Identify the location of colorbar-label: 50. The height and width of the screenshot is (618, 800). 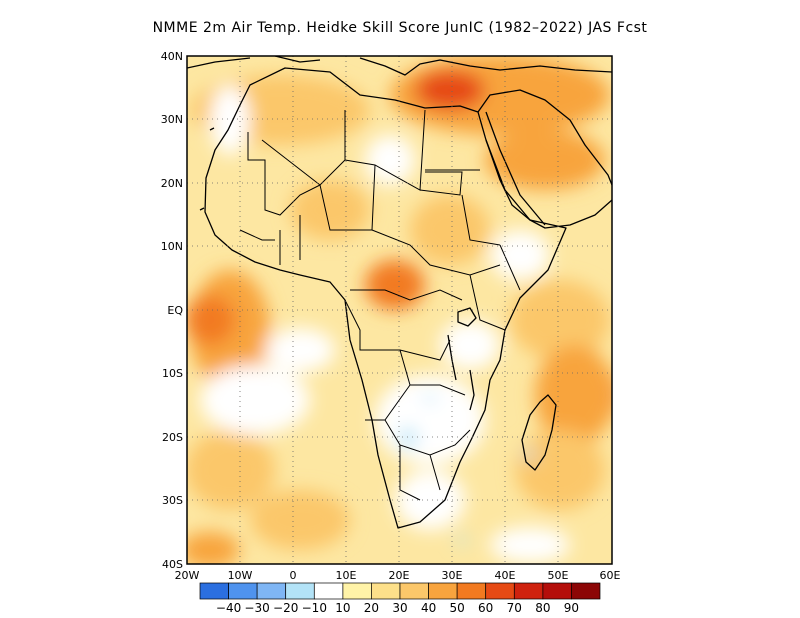
(456, 608).